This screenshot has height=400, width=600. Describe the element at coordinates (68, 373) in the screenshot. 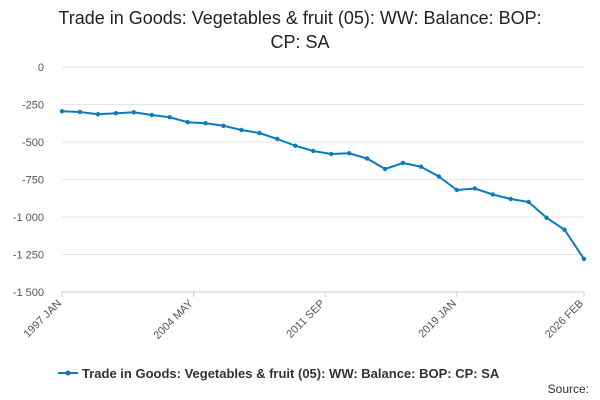

I see `legend-swatch` at that location.